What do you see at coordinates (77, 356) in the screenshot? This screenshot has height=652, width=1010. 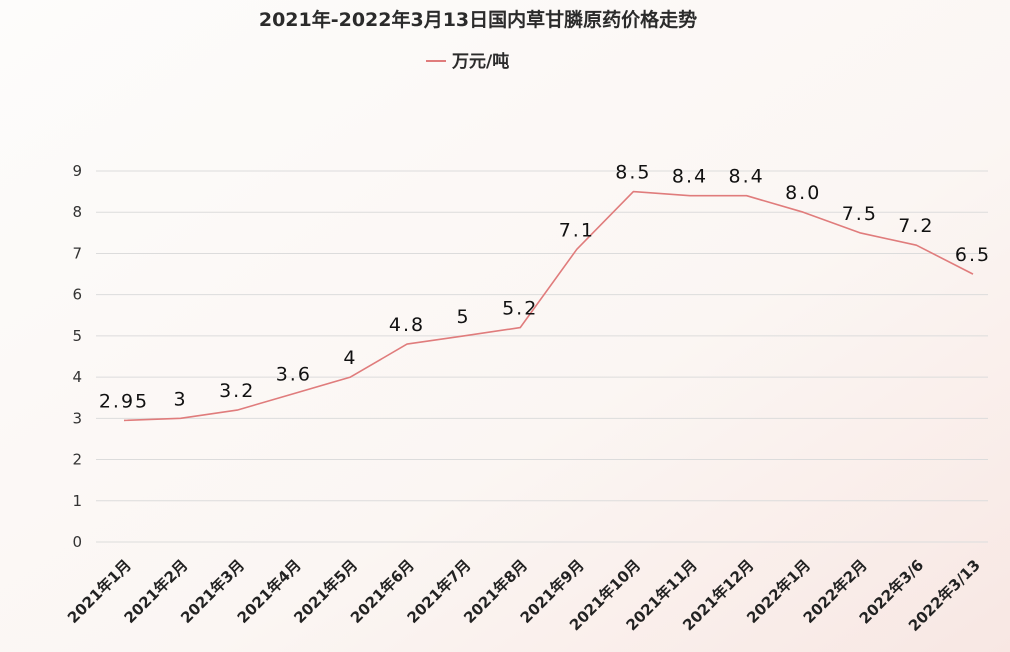 I see `y-axis-ticks: 0 1 2 3 4 5 6 7 8 9` at bounding box center [77, 356].